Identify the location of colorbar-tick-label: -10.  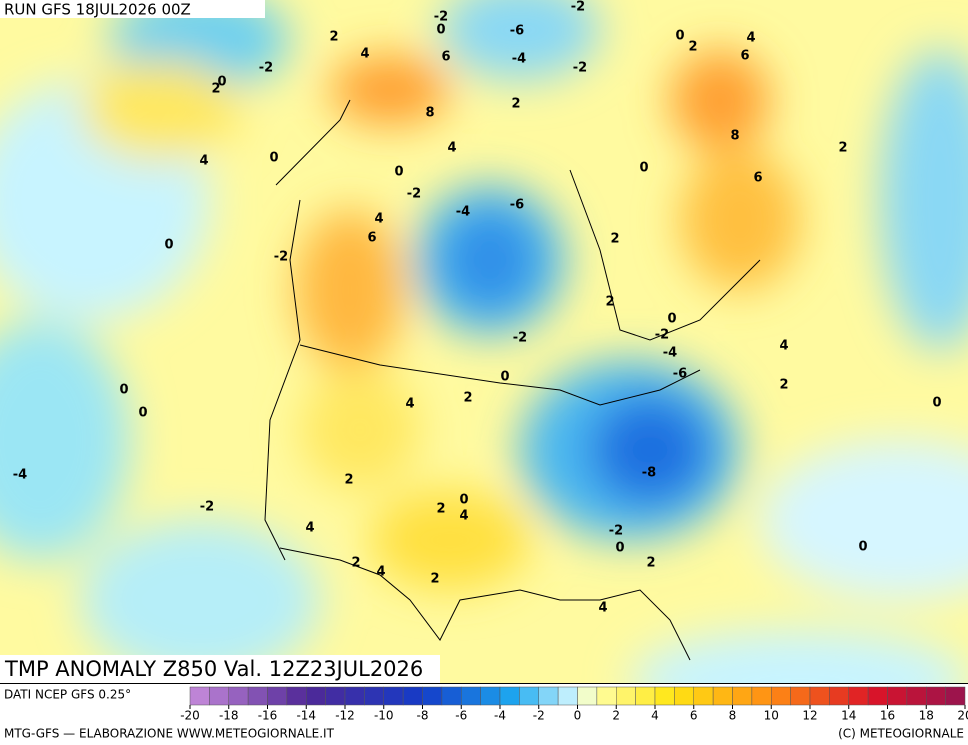
(384, 716).